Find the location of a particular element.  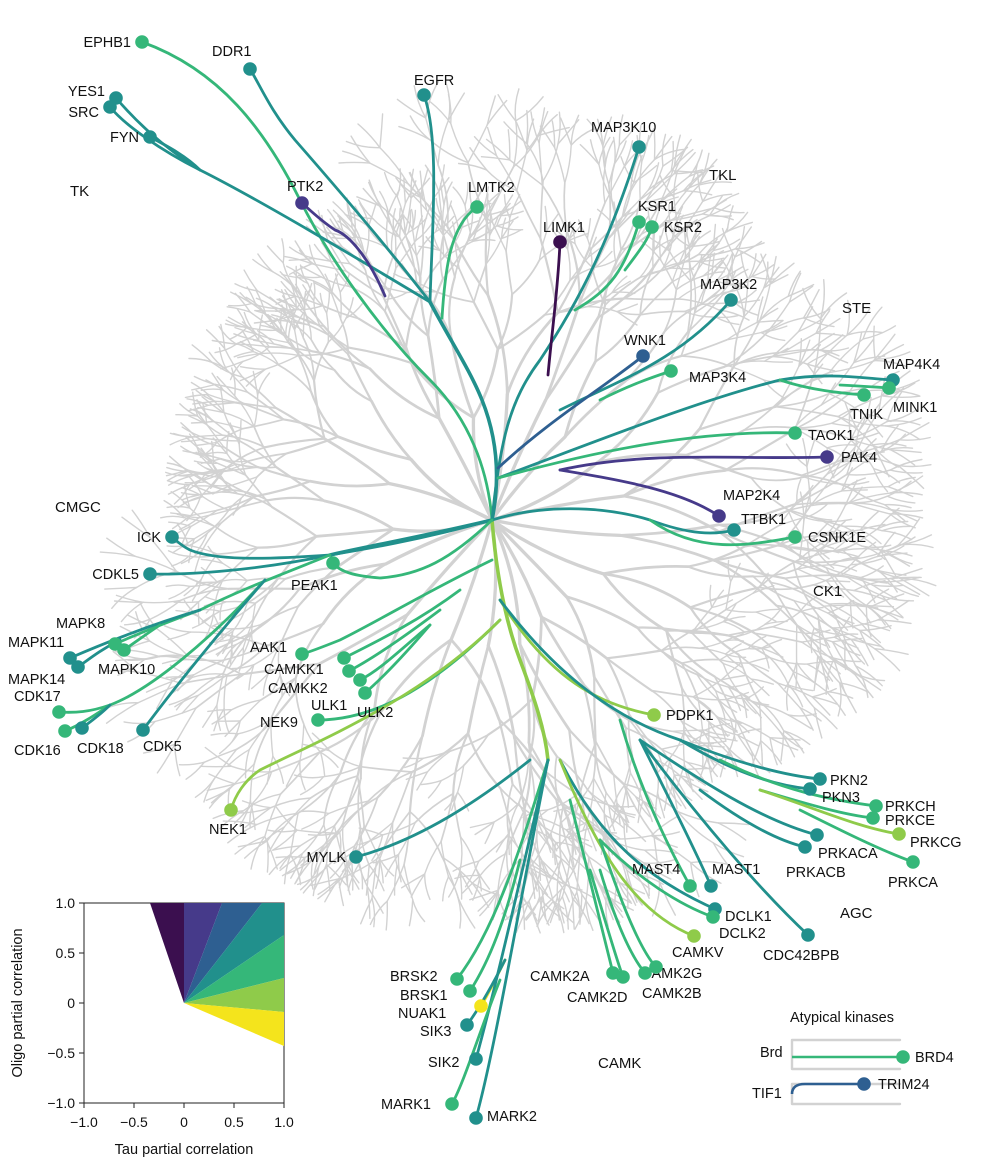

group-label-tk: TK is located at coordinates (79, 191).